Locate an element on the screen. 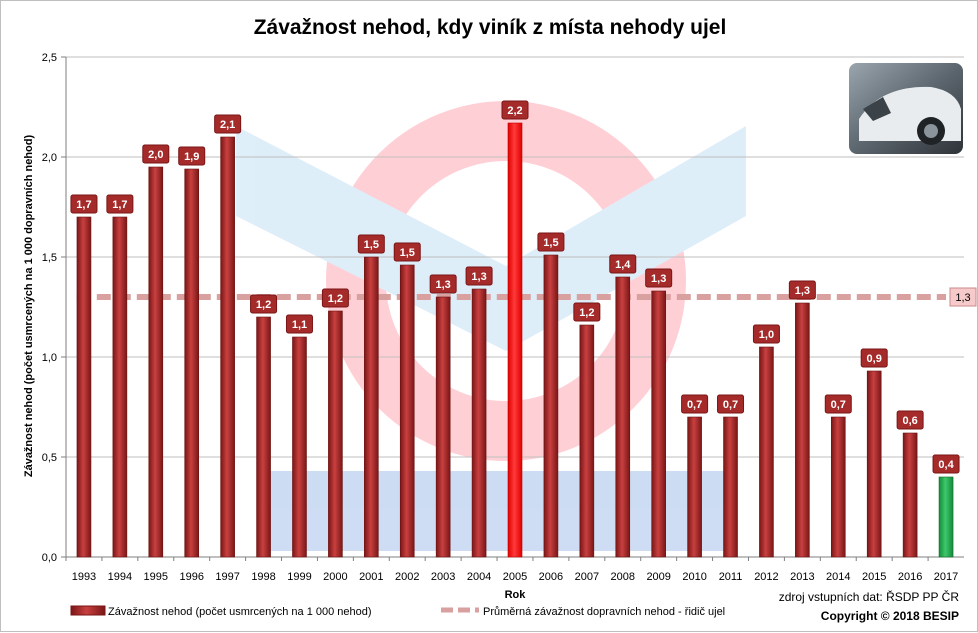 The image size is (978, 633). x-tick-label: 1998 is located at coordinates (263, 577).